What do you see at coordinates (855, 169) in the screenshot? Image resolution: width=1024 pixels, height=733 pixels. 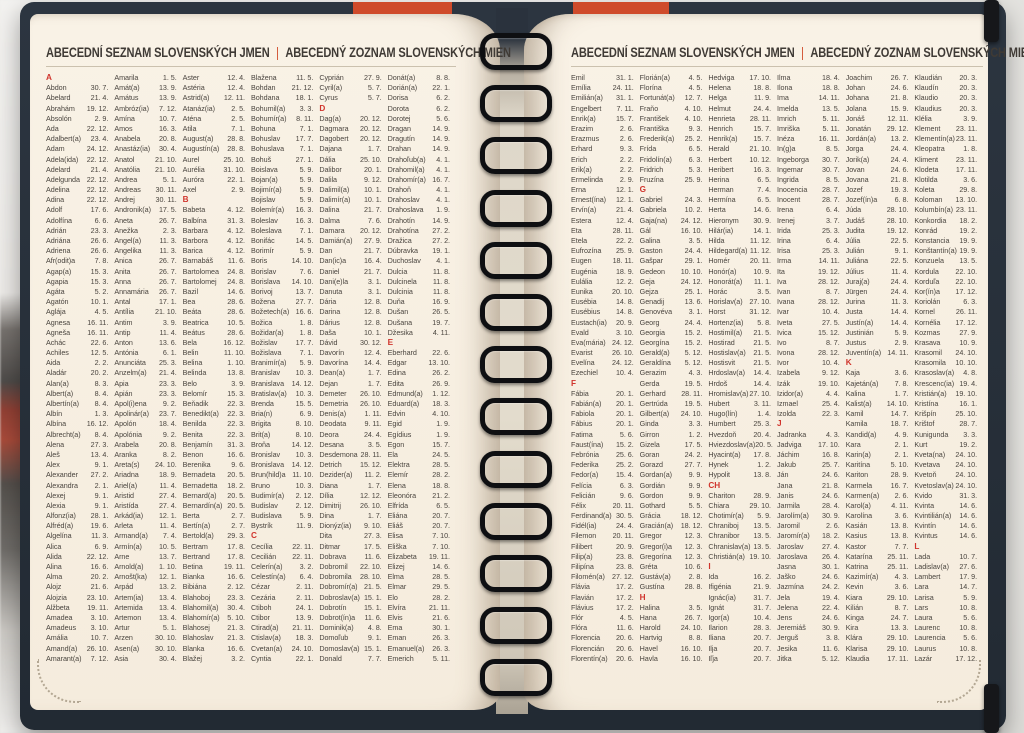 I see `name: Jovan` at bounding box center [855, 169].